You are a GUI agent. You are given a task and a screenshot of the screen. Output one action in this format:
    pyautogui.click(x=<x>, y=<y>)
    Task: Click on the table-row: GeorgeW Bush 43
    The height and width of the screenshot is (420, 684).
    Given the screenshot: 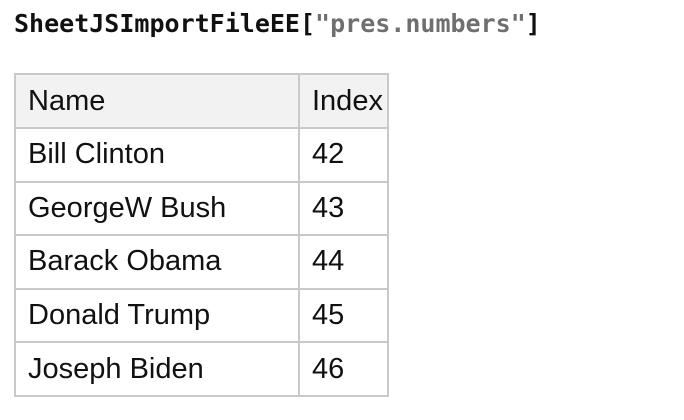 What is the action you would take?
    pyautogui.click(x=201, y=208)
    